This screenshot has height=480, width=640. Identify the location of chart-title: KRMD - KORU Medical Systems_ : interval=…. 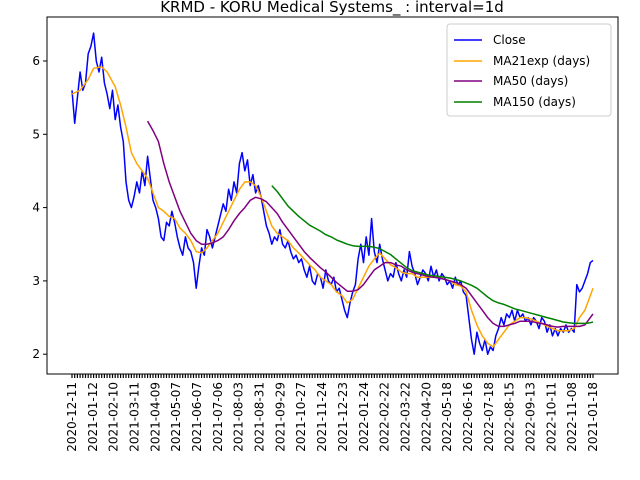
(332, 8).